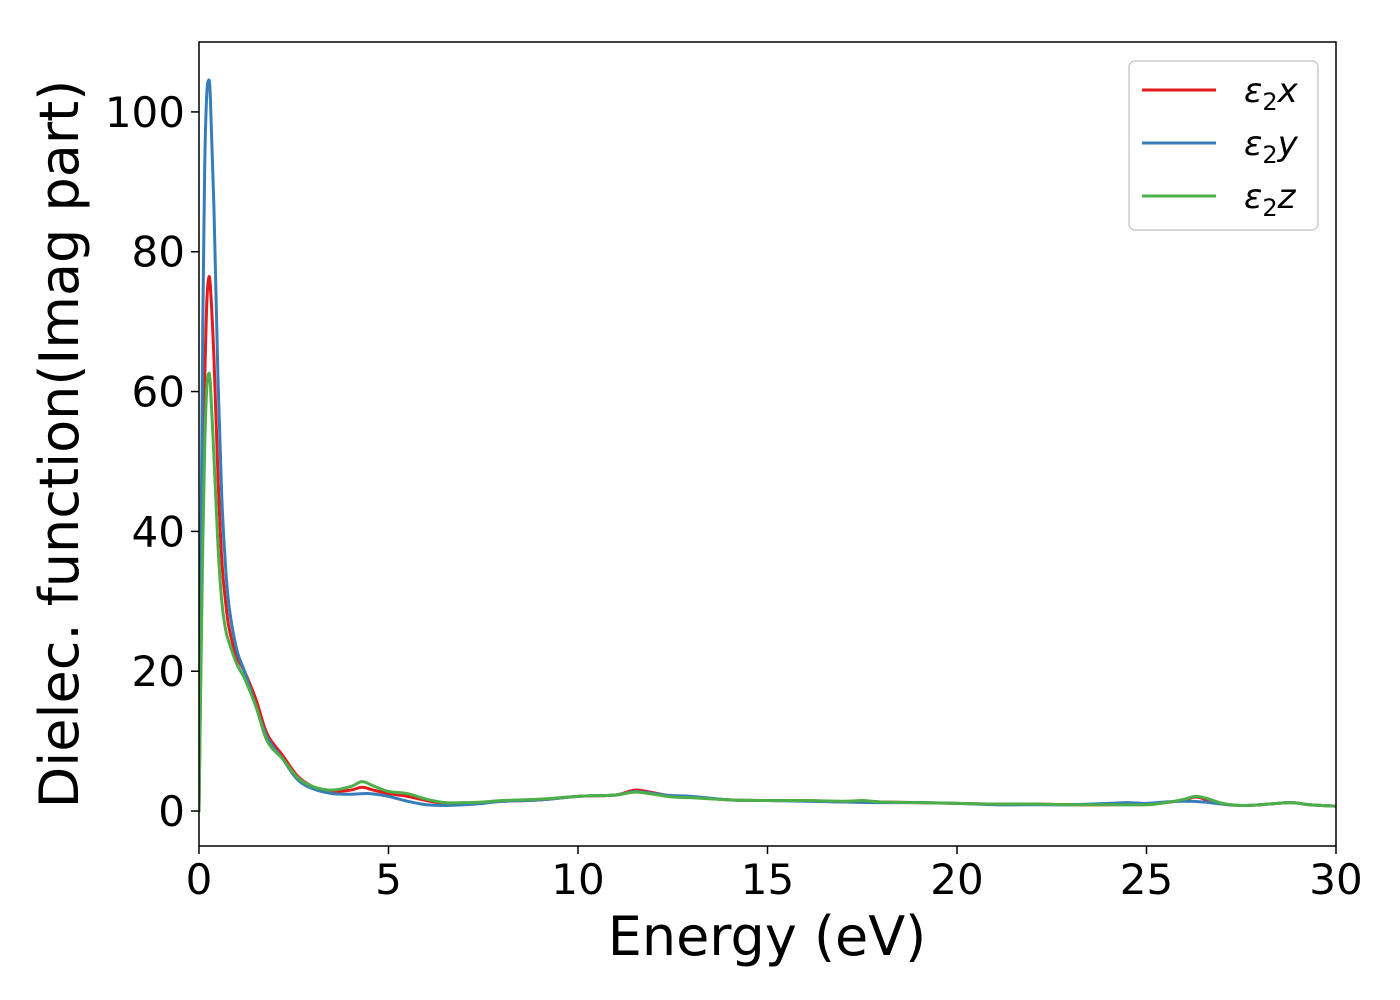  I want to click on y-tick-label: 40, so click(158, 531).